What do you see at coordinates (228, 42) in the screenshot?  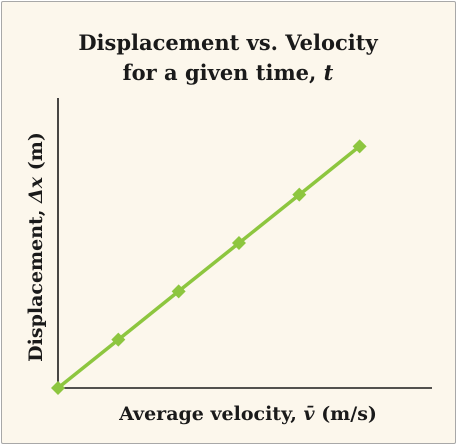 I see `chart-title-line1: Displacement vs. Velocity` at bounding box center [228, 42].